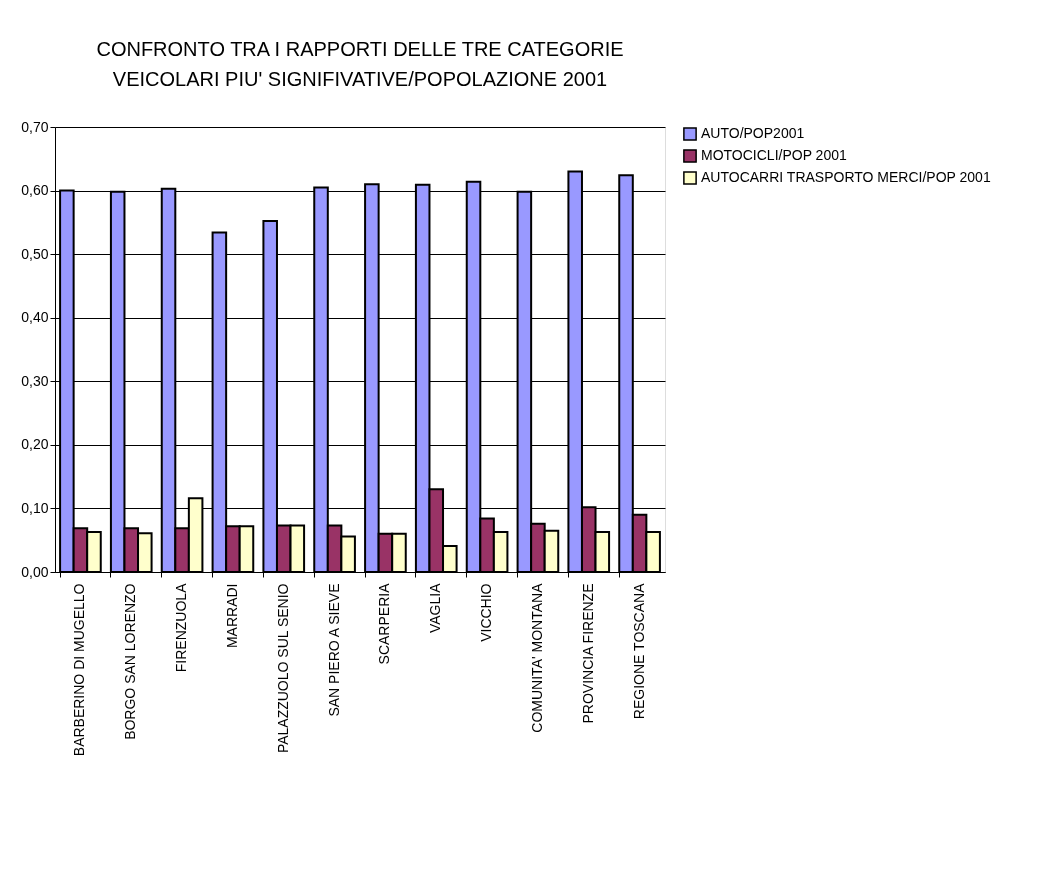 Image resolution: width=1044 pixels, height=891 pixels. What do you see at coordinates (35, 444) in the screenshot?
I see `y-tick-label: 0,20` at bounding box center [35, 444].